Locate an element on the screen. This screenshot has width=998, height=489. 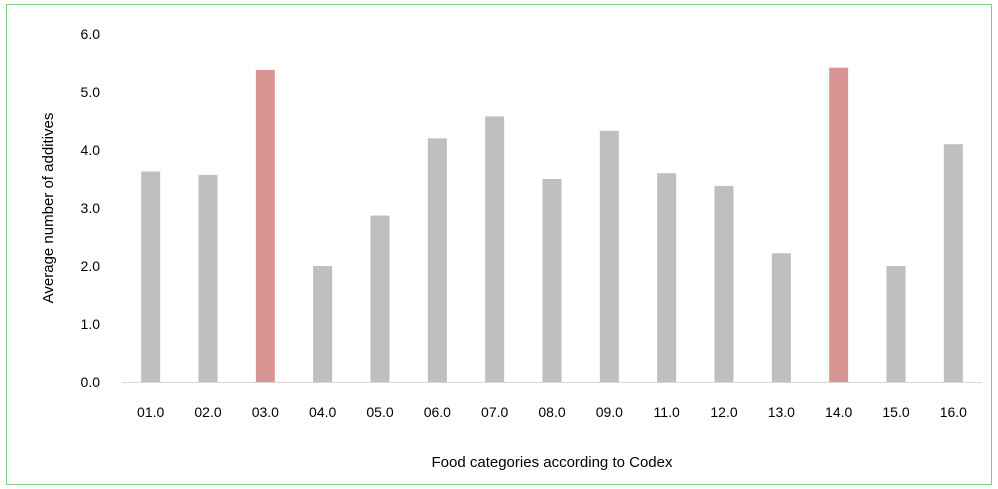
x-tick-label: 01.0 is located at coordinates (150, 412).